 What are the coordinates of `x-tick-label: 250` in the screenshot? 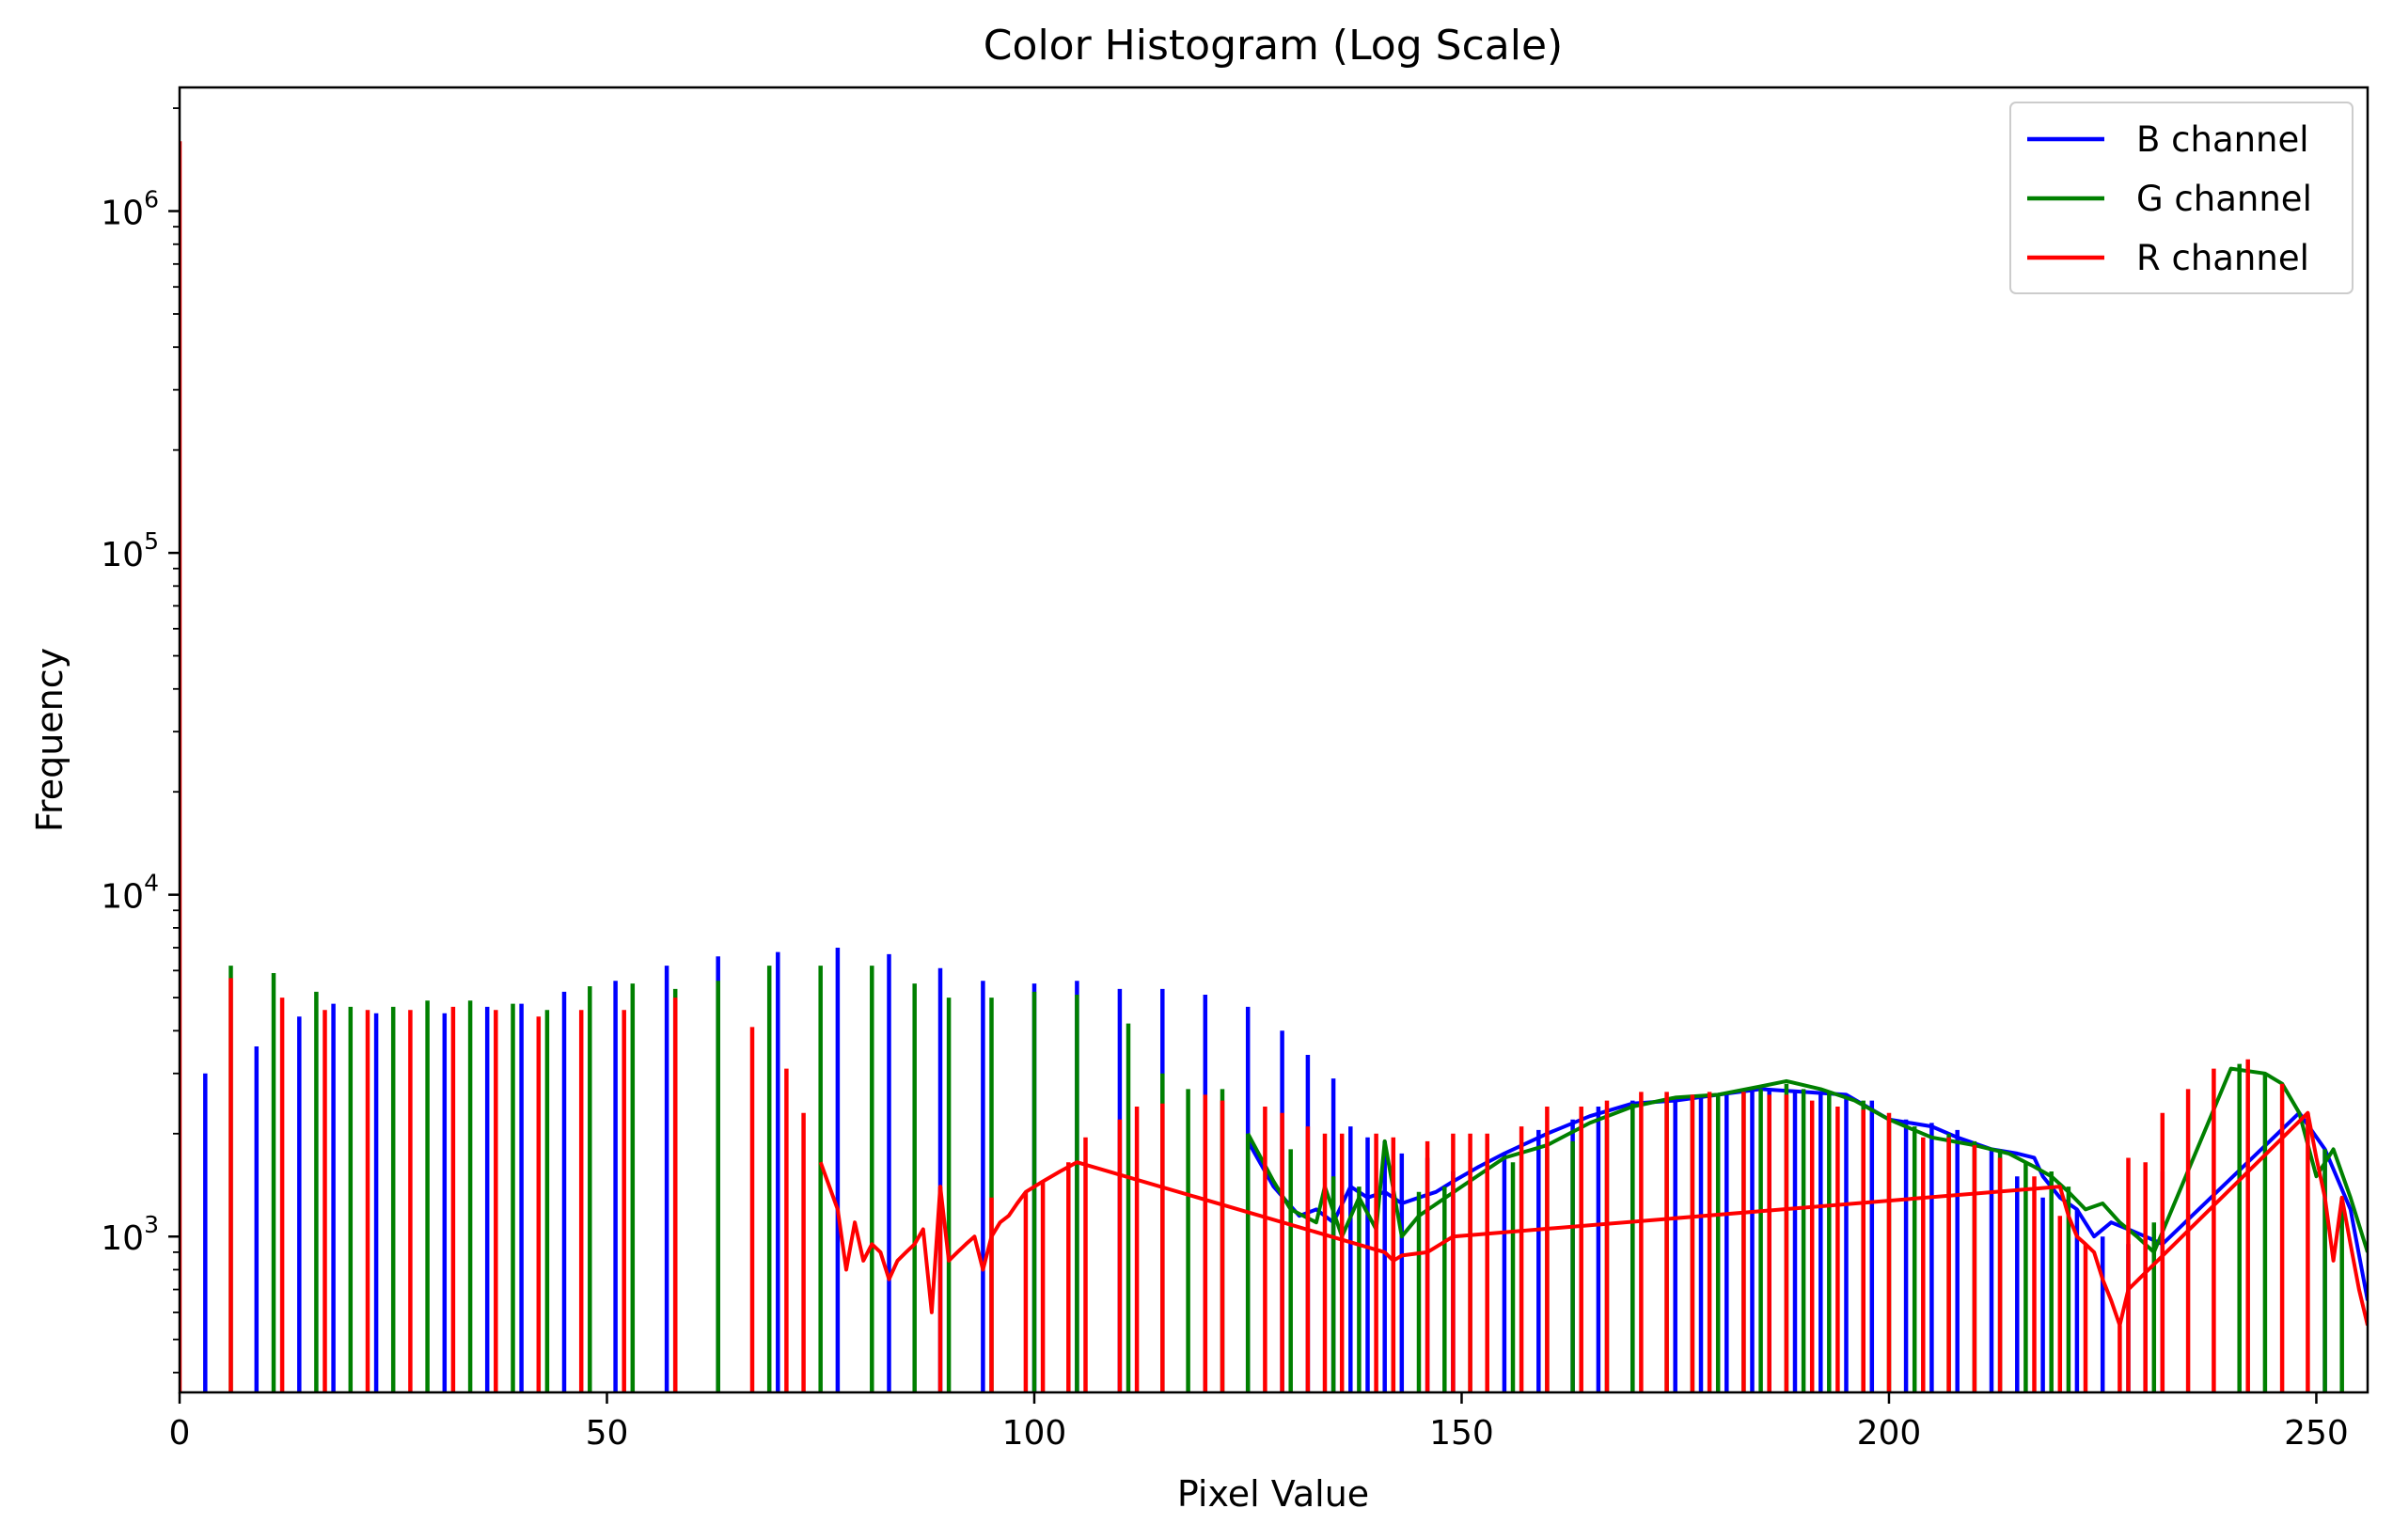 It's located at (2317, 1433).